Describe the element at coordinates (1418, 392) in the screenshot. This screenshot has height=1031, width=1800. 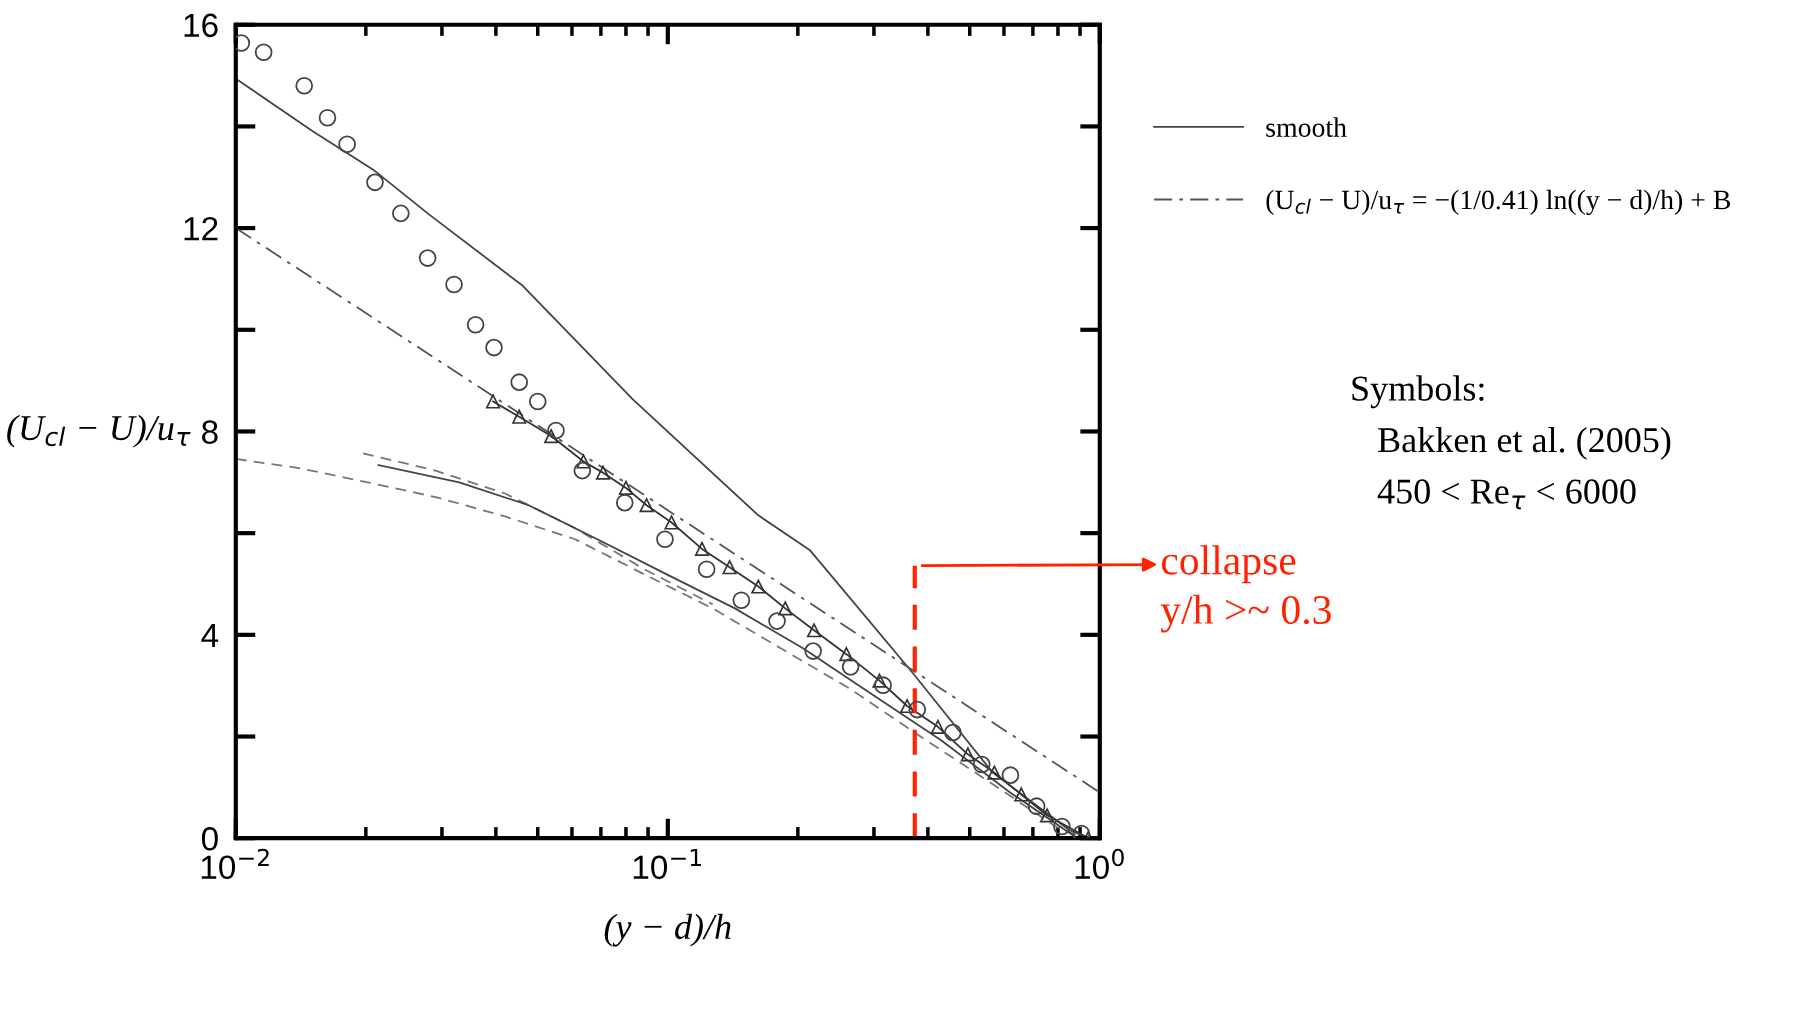
I see `text: Symbols:` at that location.